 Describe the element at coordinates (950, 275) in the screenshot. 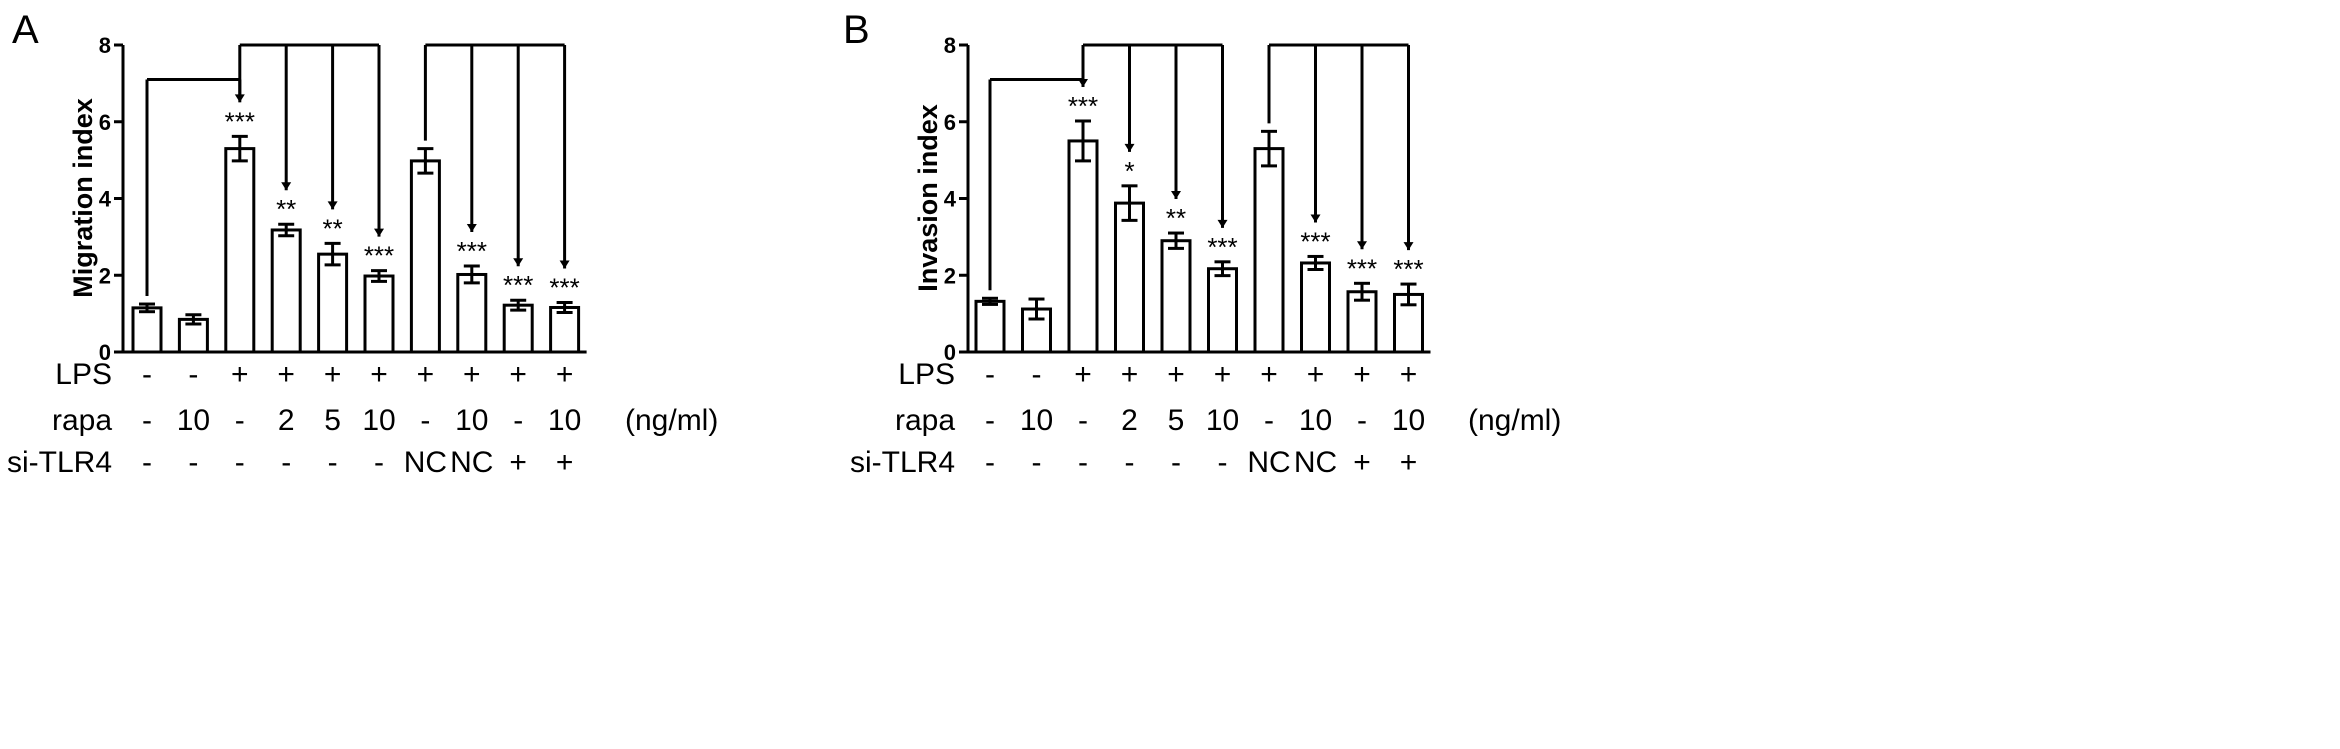

I see `y-tick-label: 2` at that location.